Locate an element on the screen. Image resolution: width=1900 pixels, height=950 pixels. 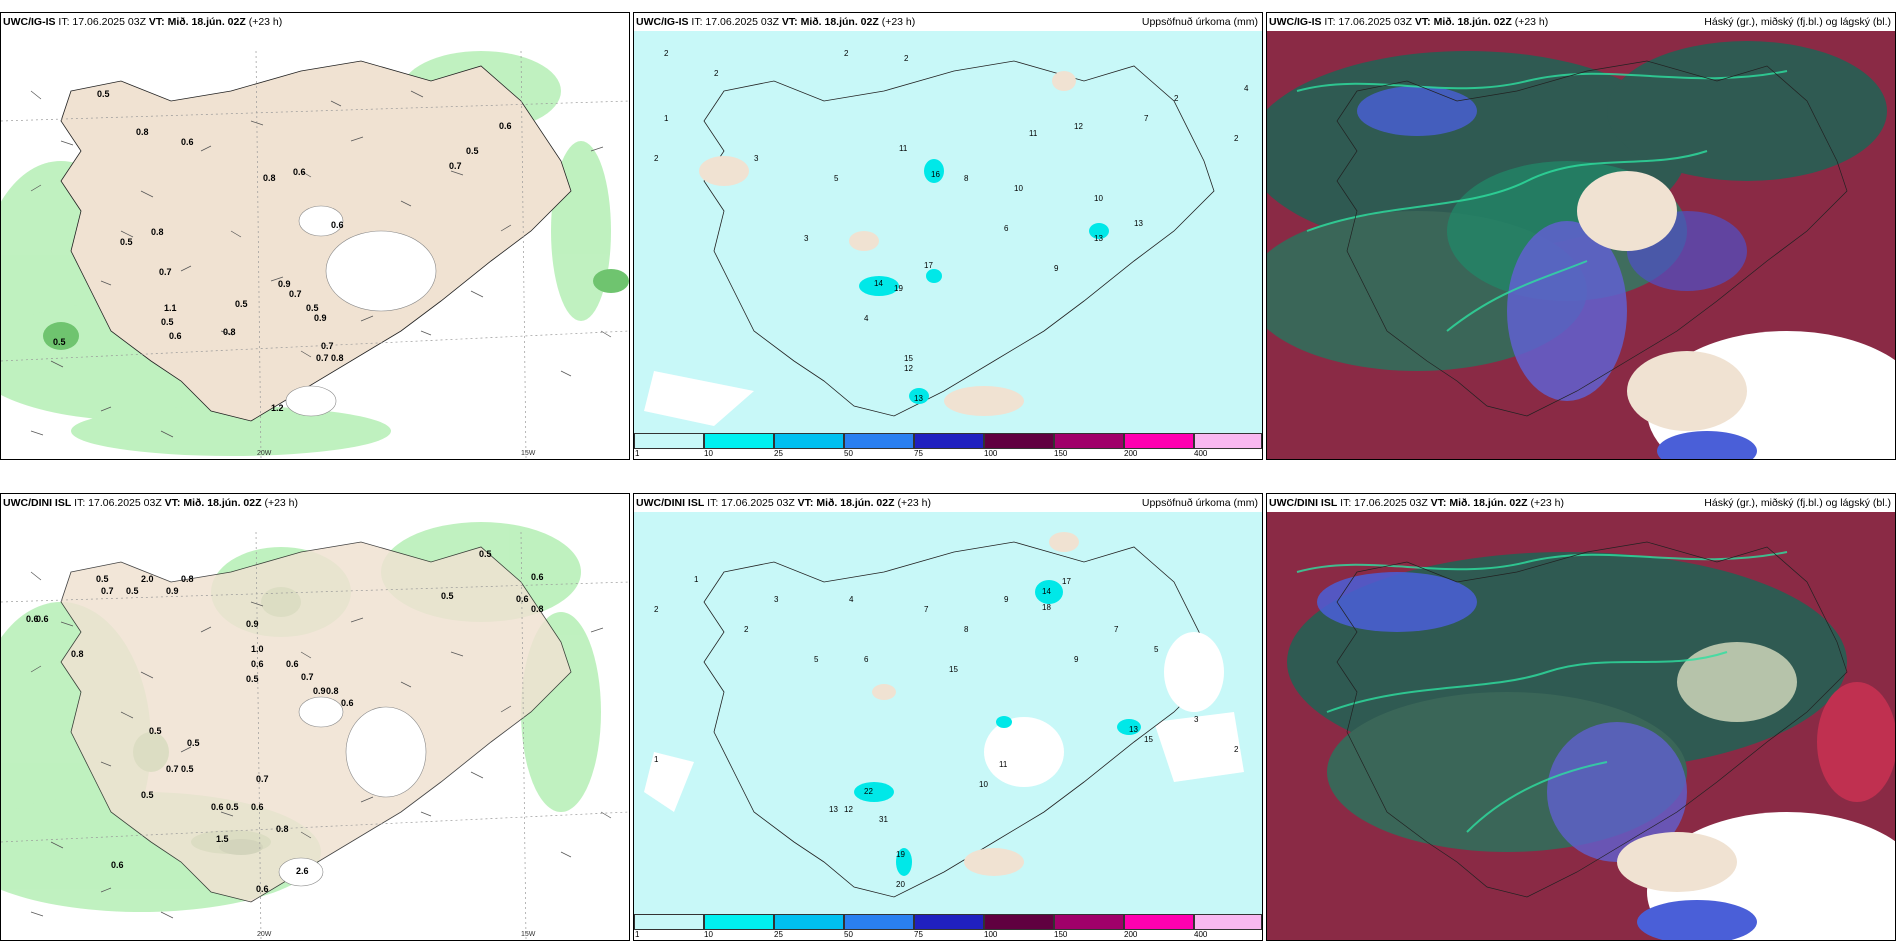
precip-label: 6 is located at coordinates (1006, 228).